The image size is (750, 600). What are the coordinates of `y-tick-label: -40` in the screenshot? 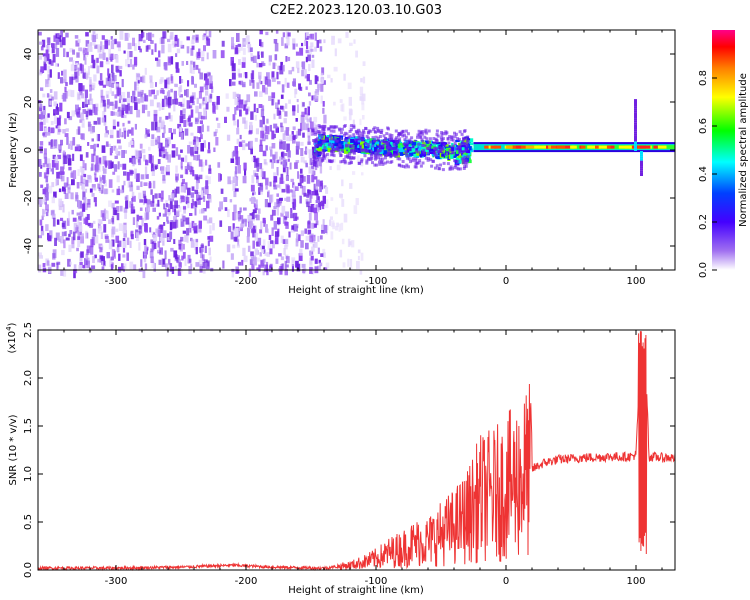 It's located at (28, 246).